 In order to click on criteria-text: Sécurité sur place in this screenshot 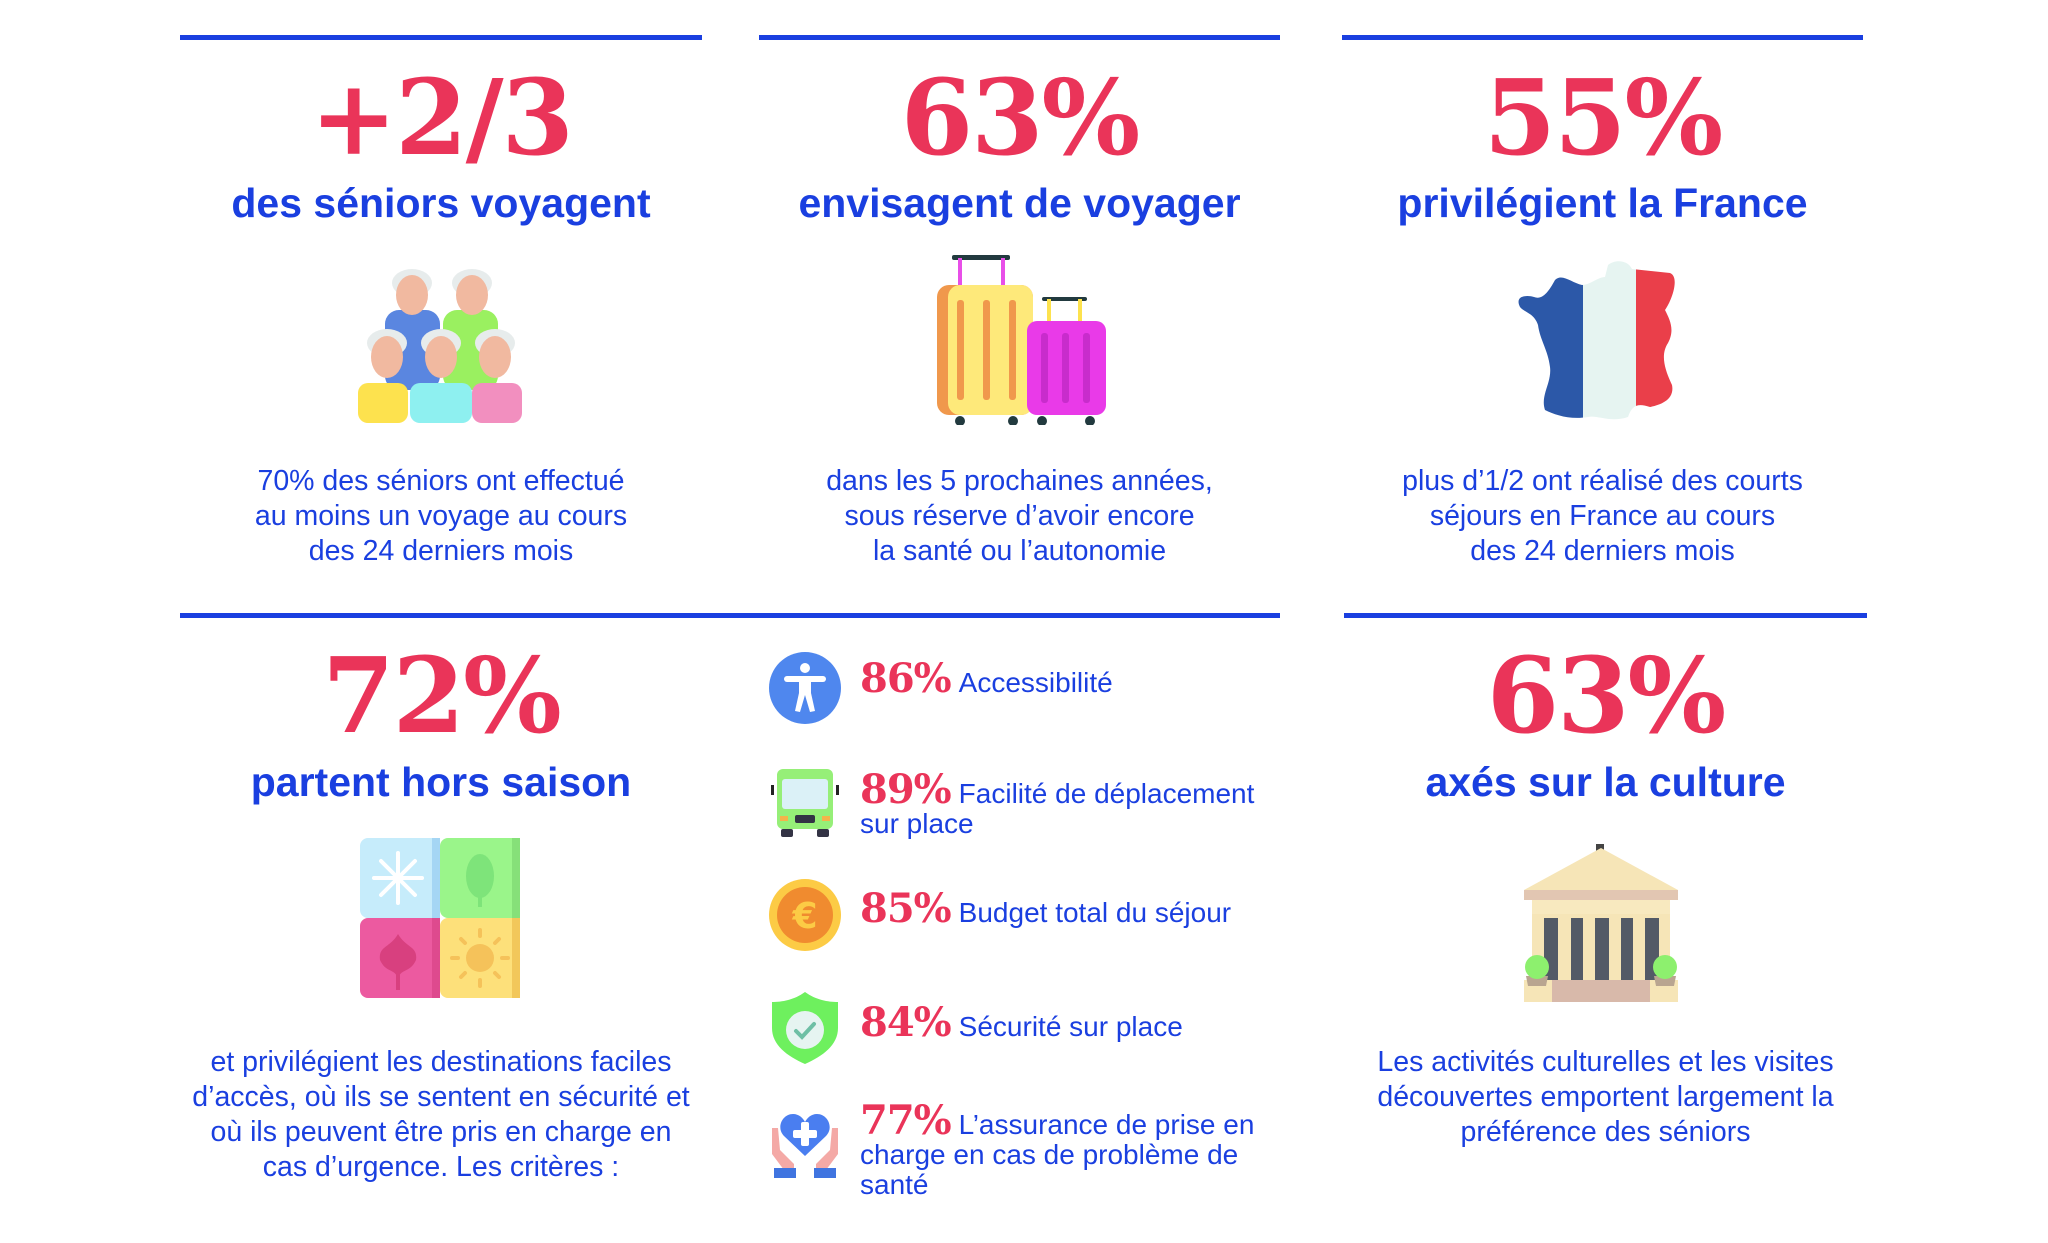, I will do `click(1070, 1026)`.